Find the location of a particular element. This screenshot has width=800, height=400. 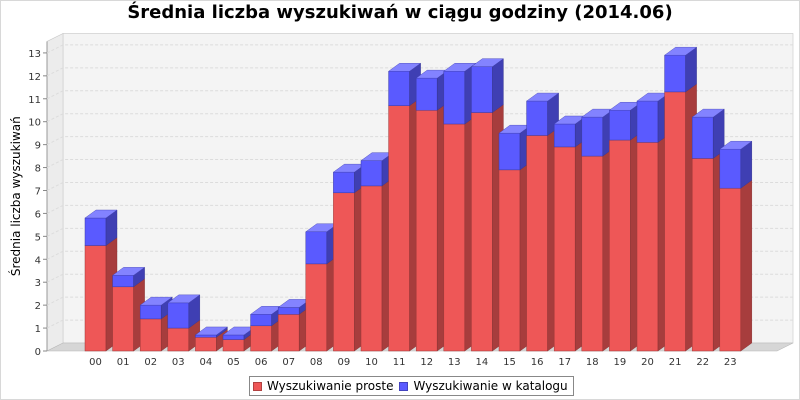

bar-19-catalog-search is located at coordinates (625, 121).